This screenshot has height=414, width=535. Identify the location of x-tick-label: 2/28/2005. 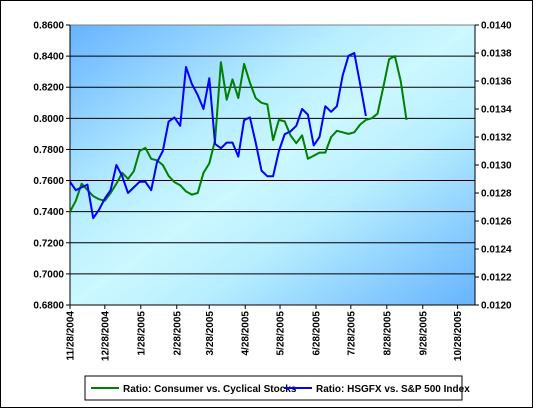
(177, 333).